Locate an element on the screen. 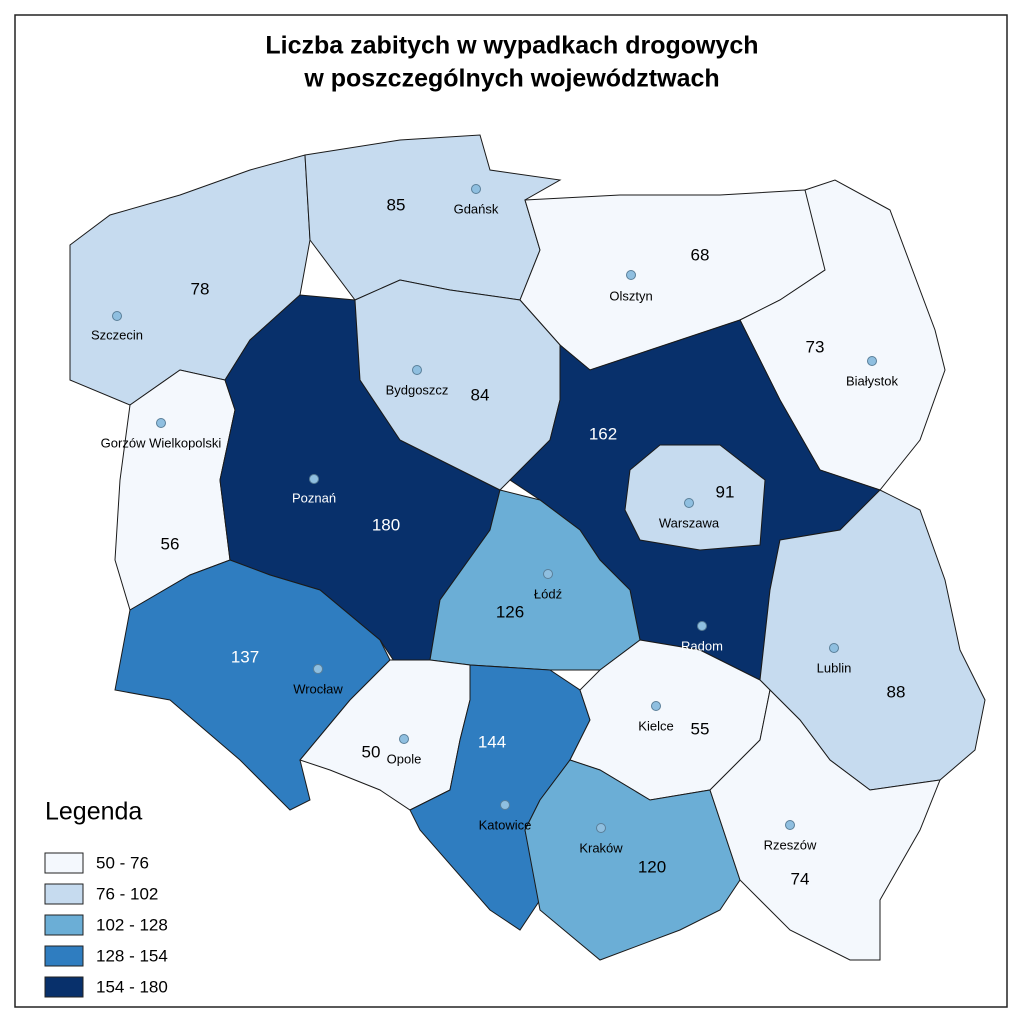  region-value: 180 is located at coordinates (386, 524).